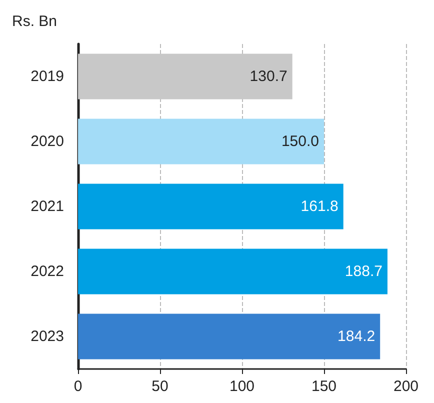 This screenshot has width=434, height=403. I want to click on y-tick-label: 2020, so click(47, 141).